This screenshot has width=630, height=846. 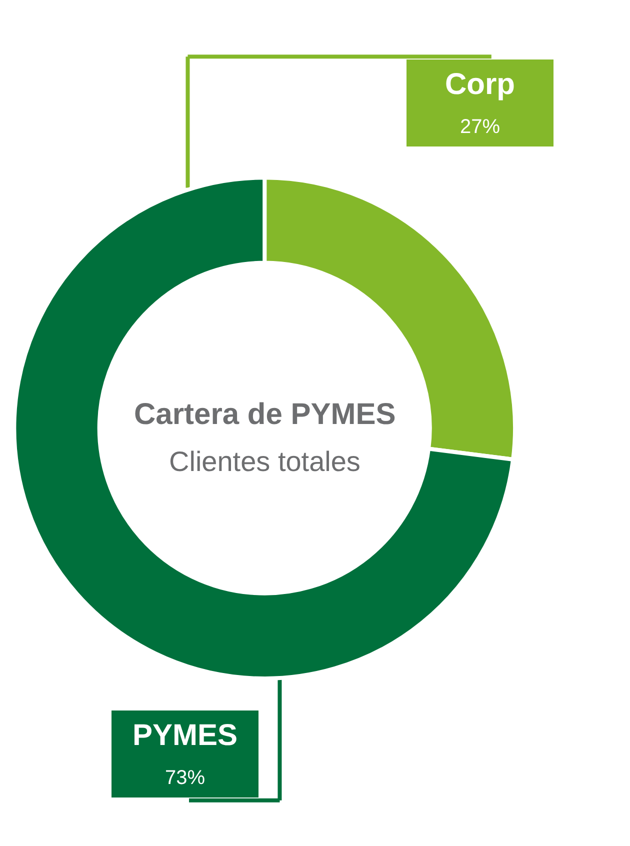 What do you see at coordinates (185, 735) in the screenshot?
I see `slice-label: PYMES` at bounding box center [185, 735].